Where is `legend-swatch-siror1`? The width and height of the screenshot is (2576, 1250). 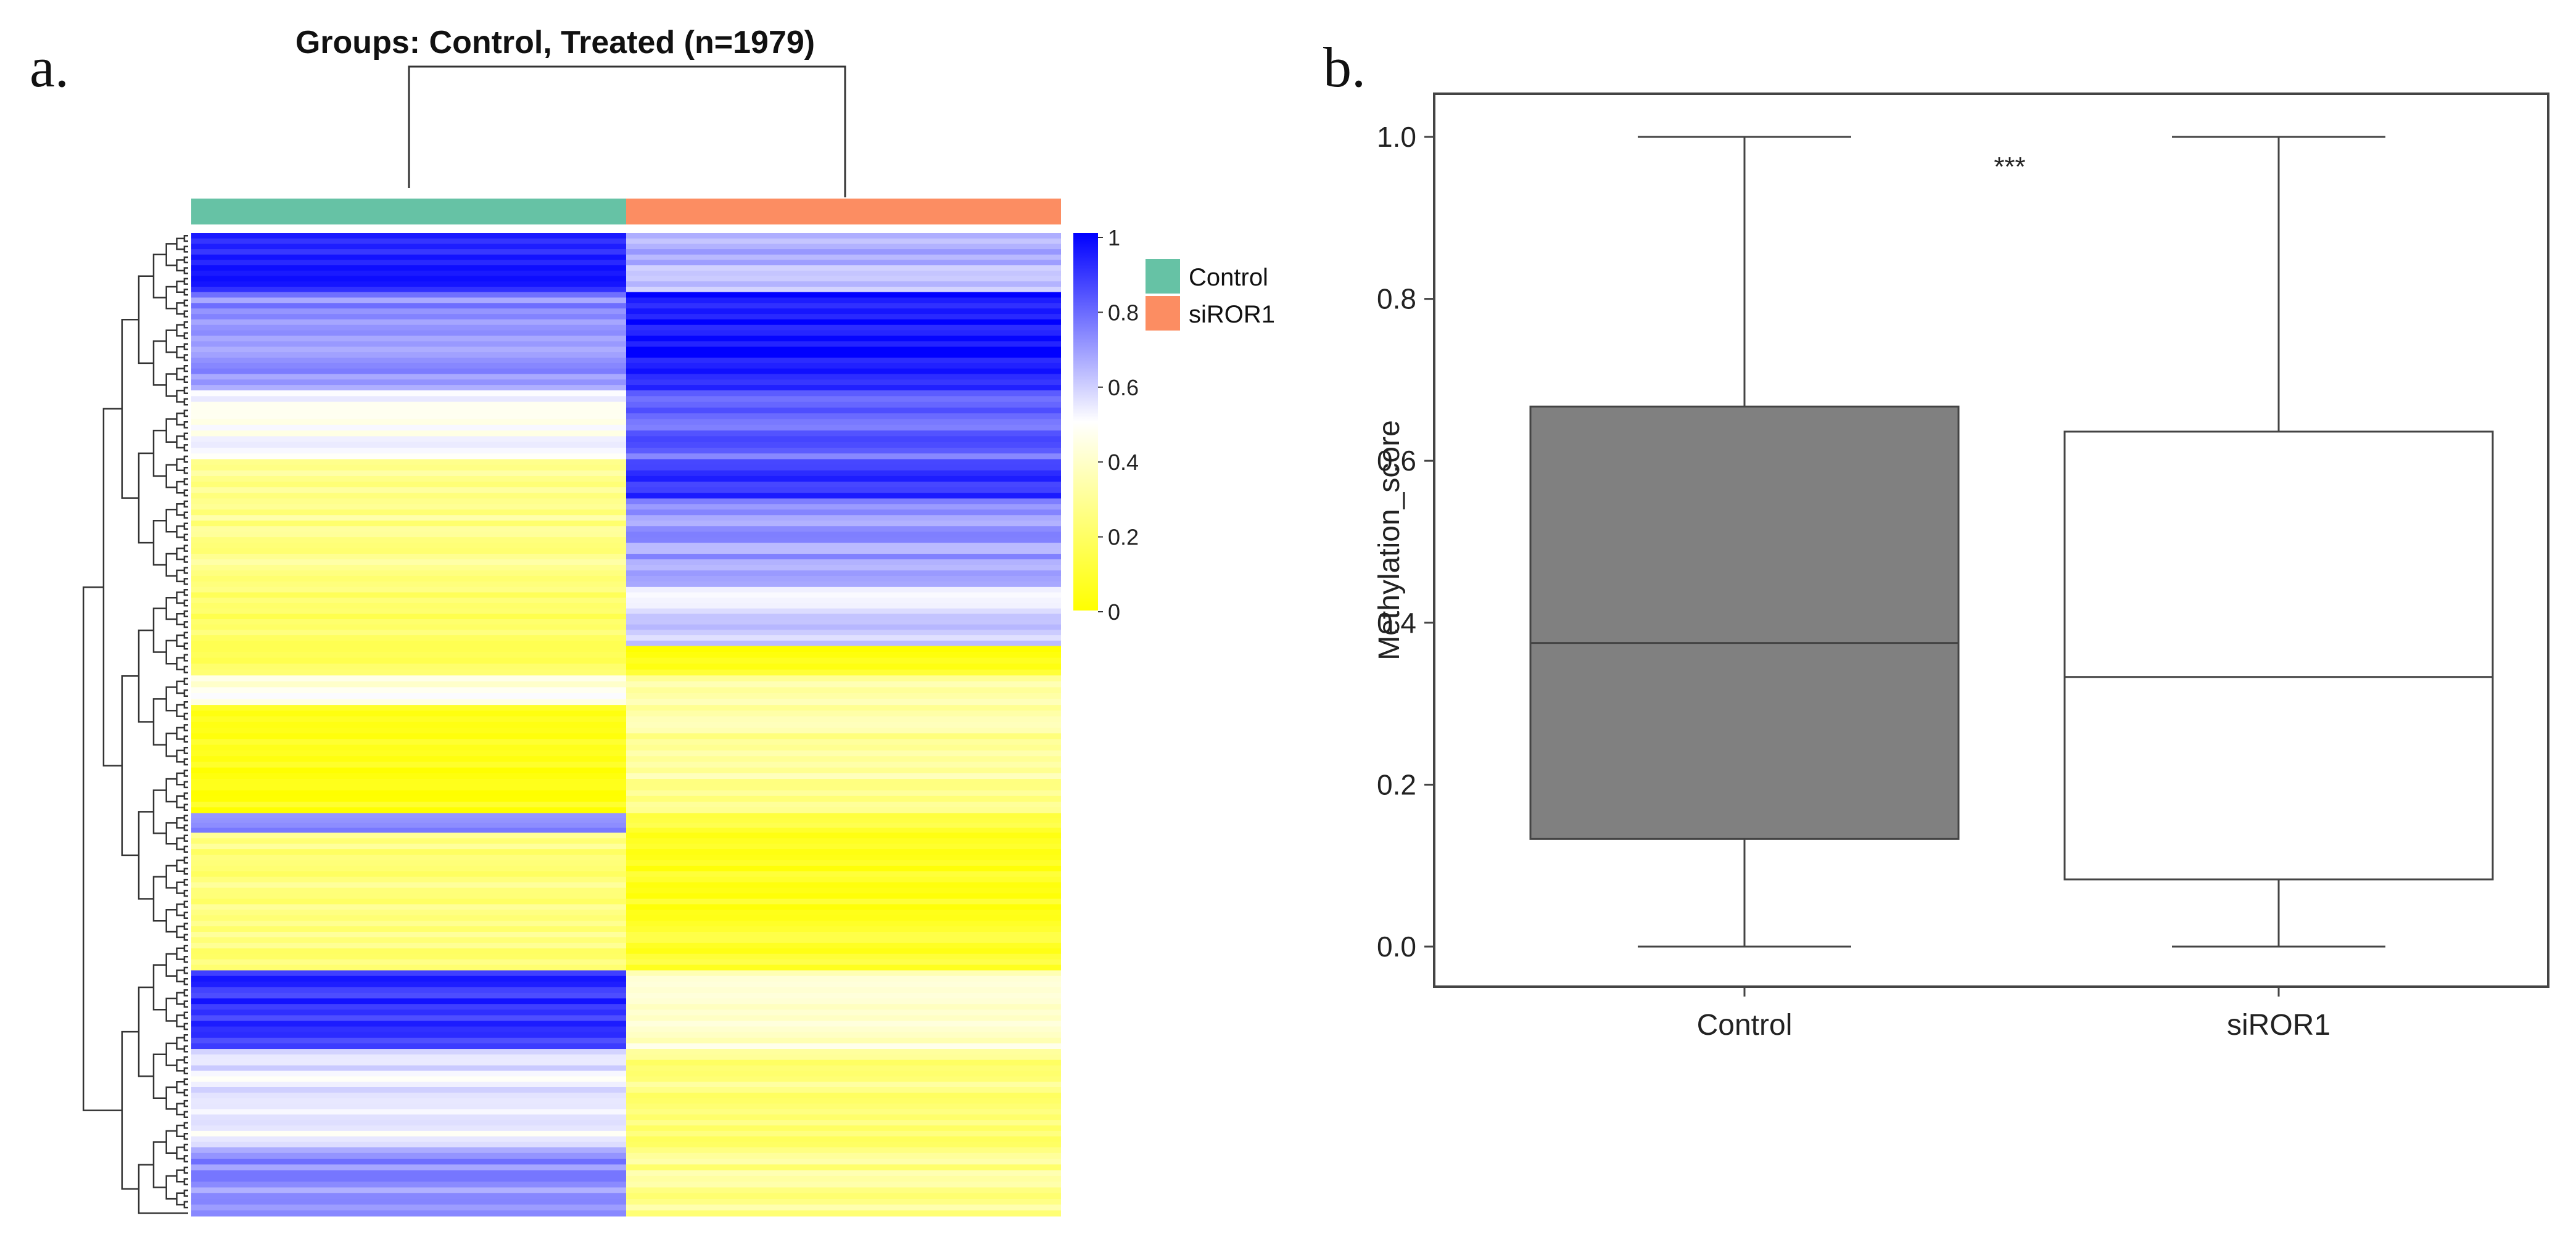
legend-swatch-siror1 is located at coordinates (1163, 313).